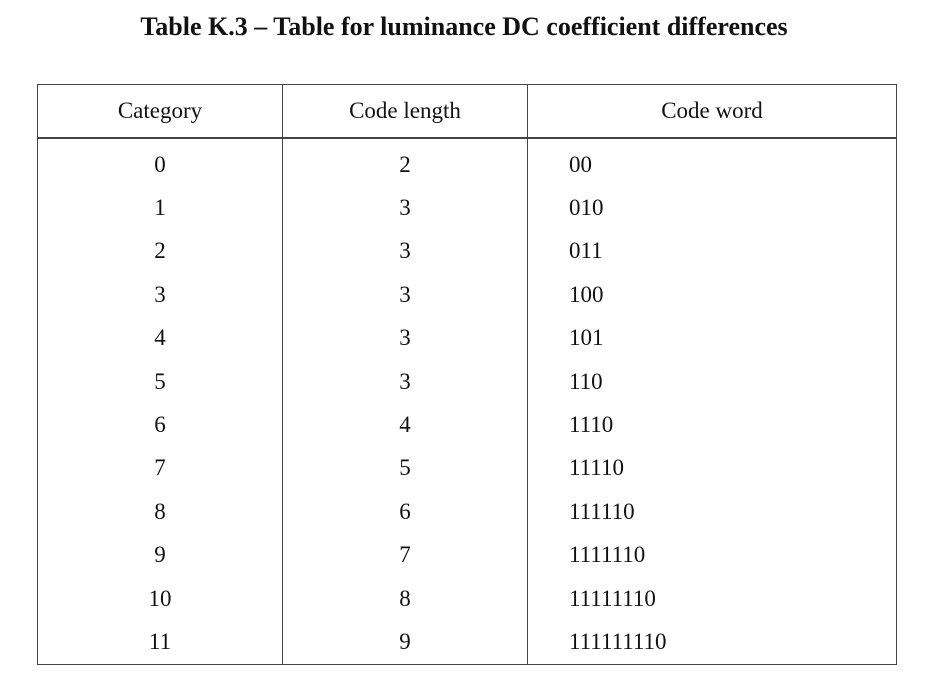 This screenshot has width=928, height=693. Describe the element at coordinates (405, 162) in the screenshot. I see `code-length-cell: 2` at that location.